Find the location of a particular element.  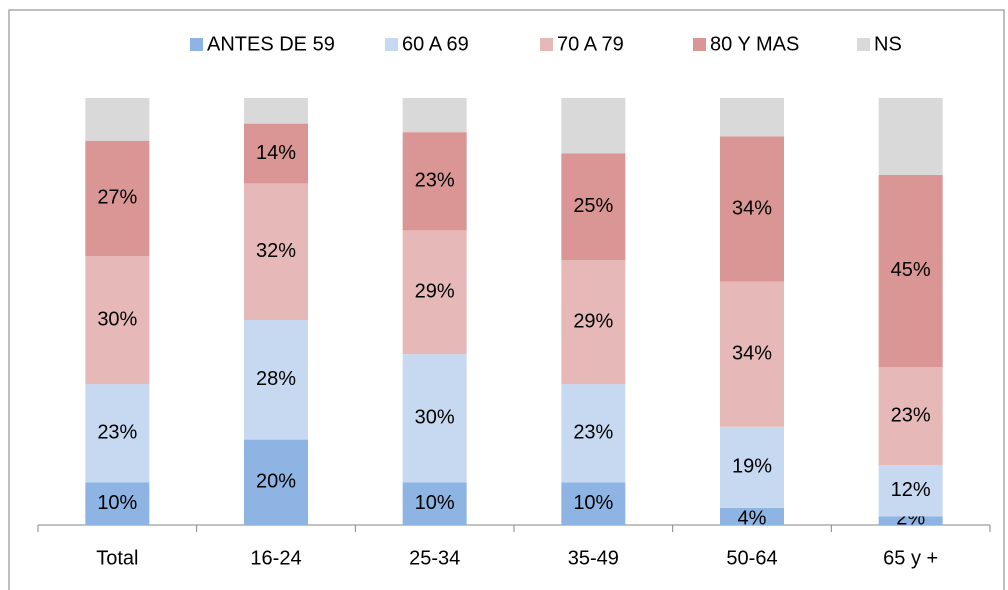

x-tick-label: 16-24 is located at coordinates (275, 558).